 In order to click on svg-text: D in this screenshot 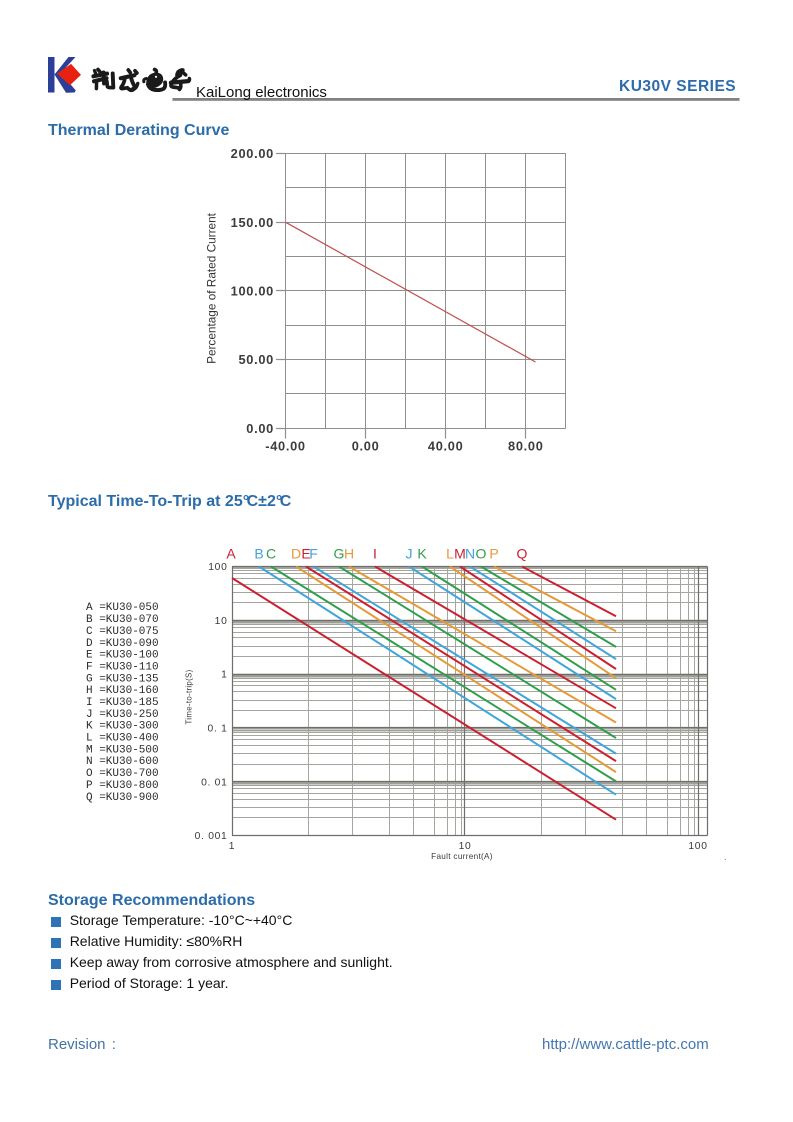, I will do `click(296, 554)`.